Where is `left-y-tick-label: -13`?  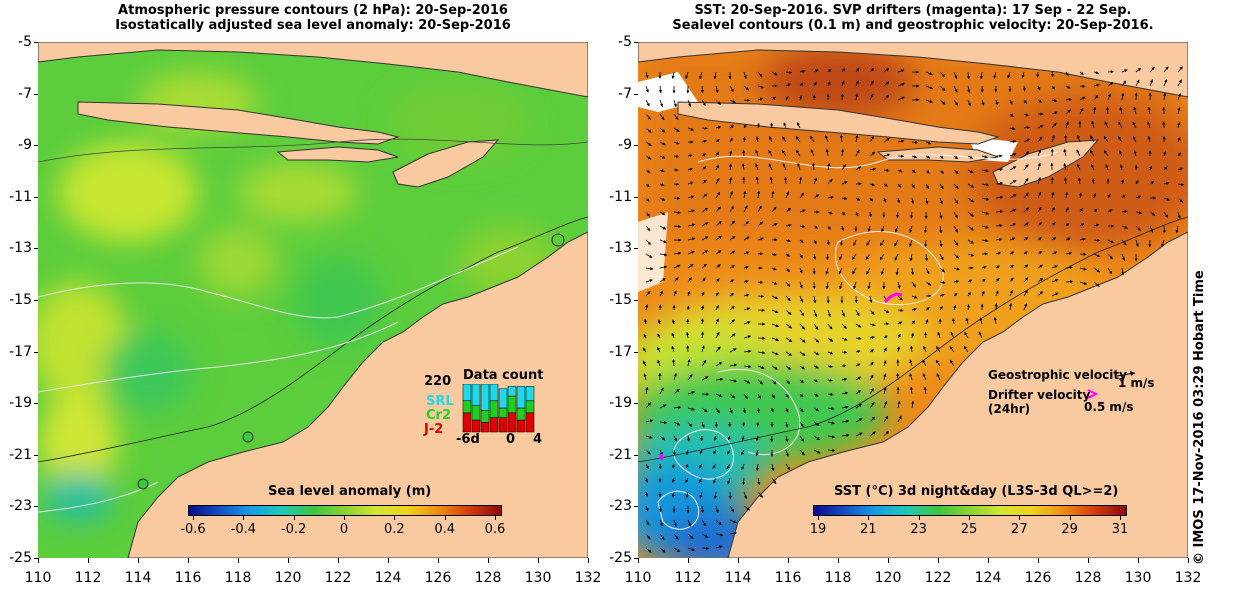
left-y-tick-label: -13 is located at coordinates (20, 248).